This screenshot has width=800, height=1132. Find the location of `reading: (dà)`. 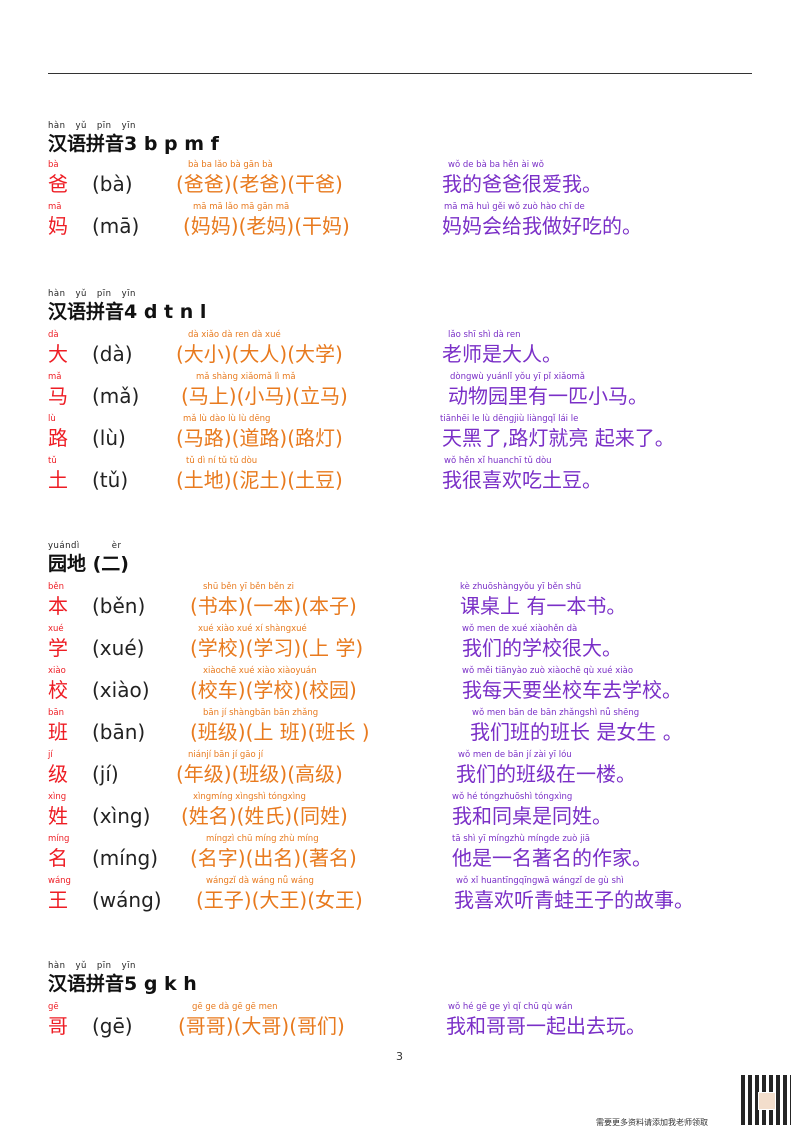

reading: (dà) is located at coordinates (112, 354).